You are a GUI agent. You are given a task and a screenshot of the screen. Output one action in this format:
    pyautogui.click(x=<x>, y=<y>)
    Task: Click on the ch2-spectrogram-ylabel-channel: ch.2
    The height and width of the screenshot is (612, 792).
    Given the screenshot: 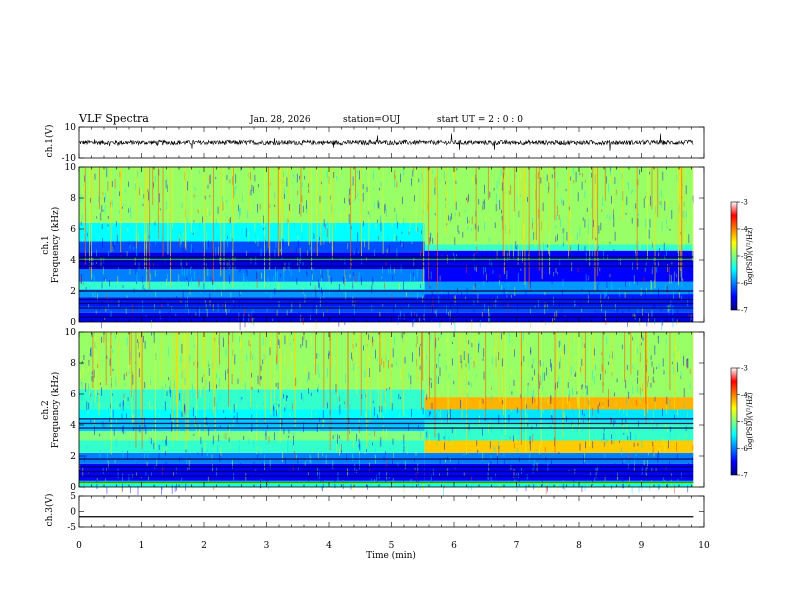 What is the action you would take?
    pyautogui.click(x=46, y=409)
    